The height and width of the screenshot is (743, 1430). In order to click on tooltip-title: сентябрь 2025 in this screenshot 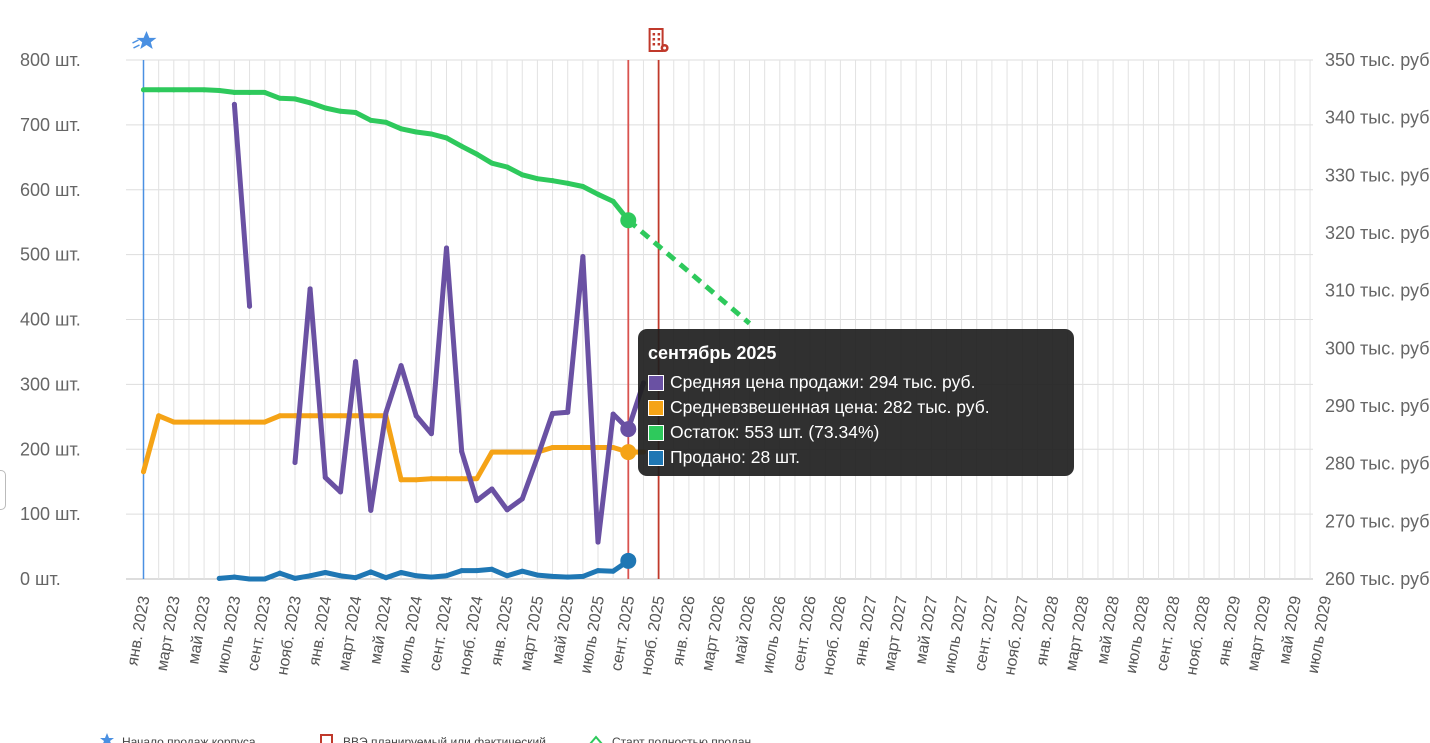, I will do `click(712, 353)`.